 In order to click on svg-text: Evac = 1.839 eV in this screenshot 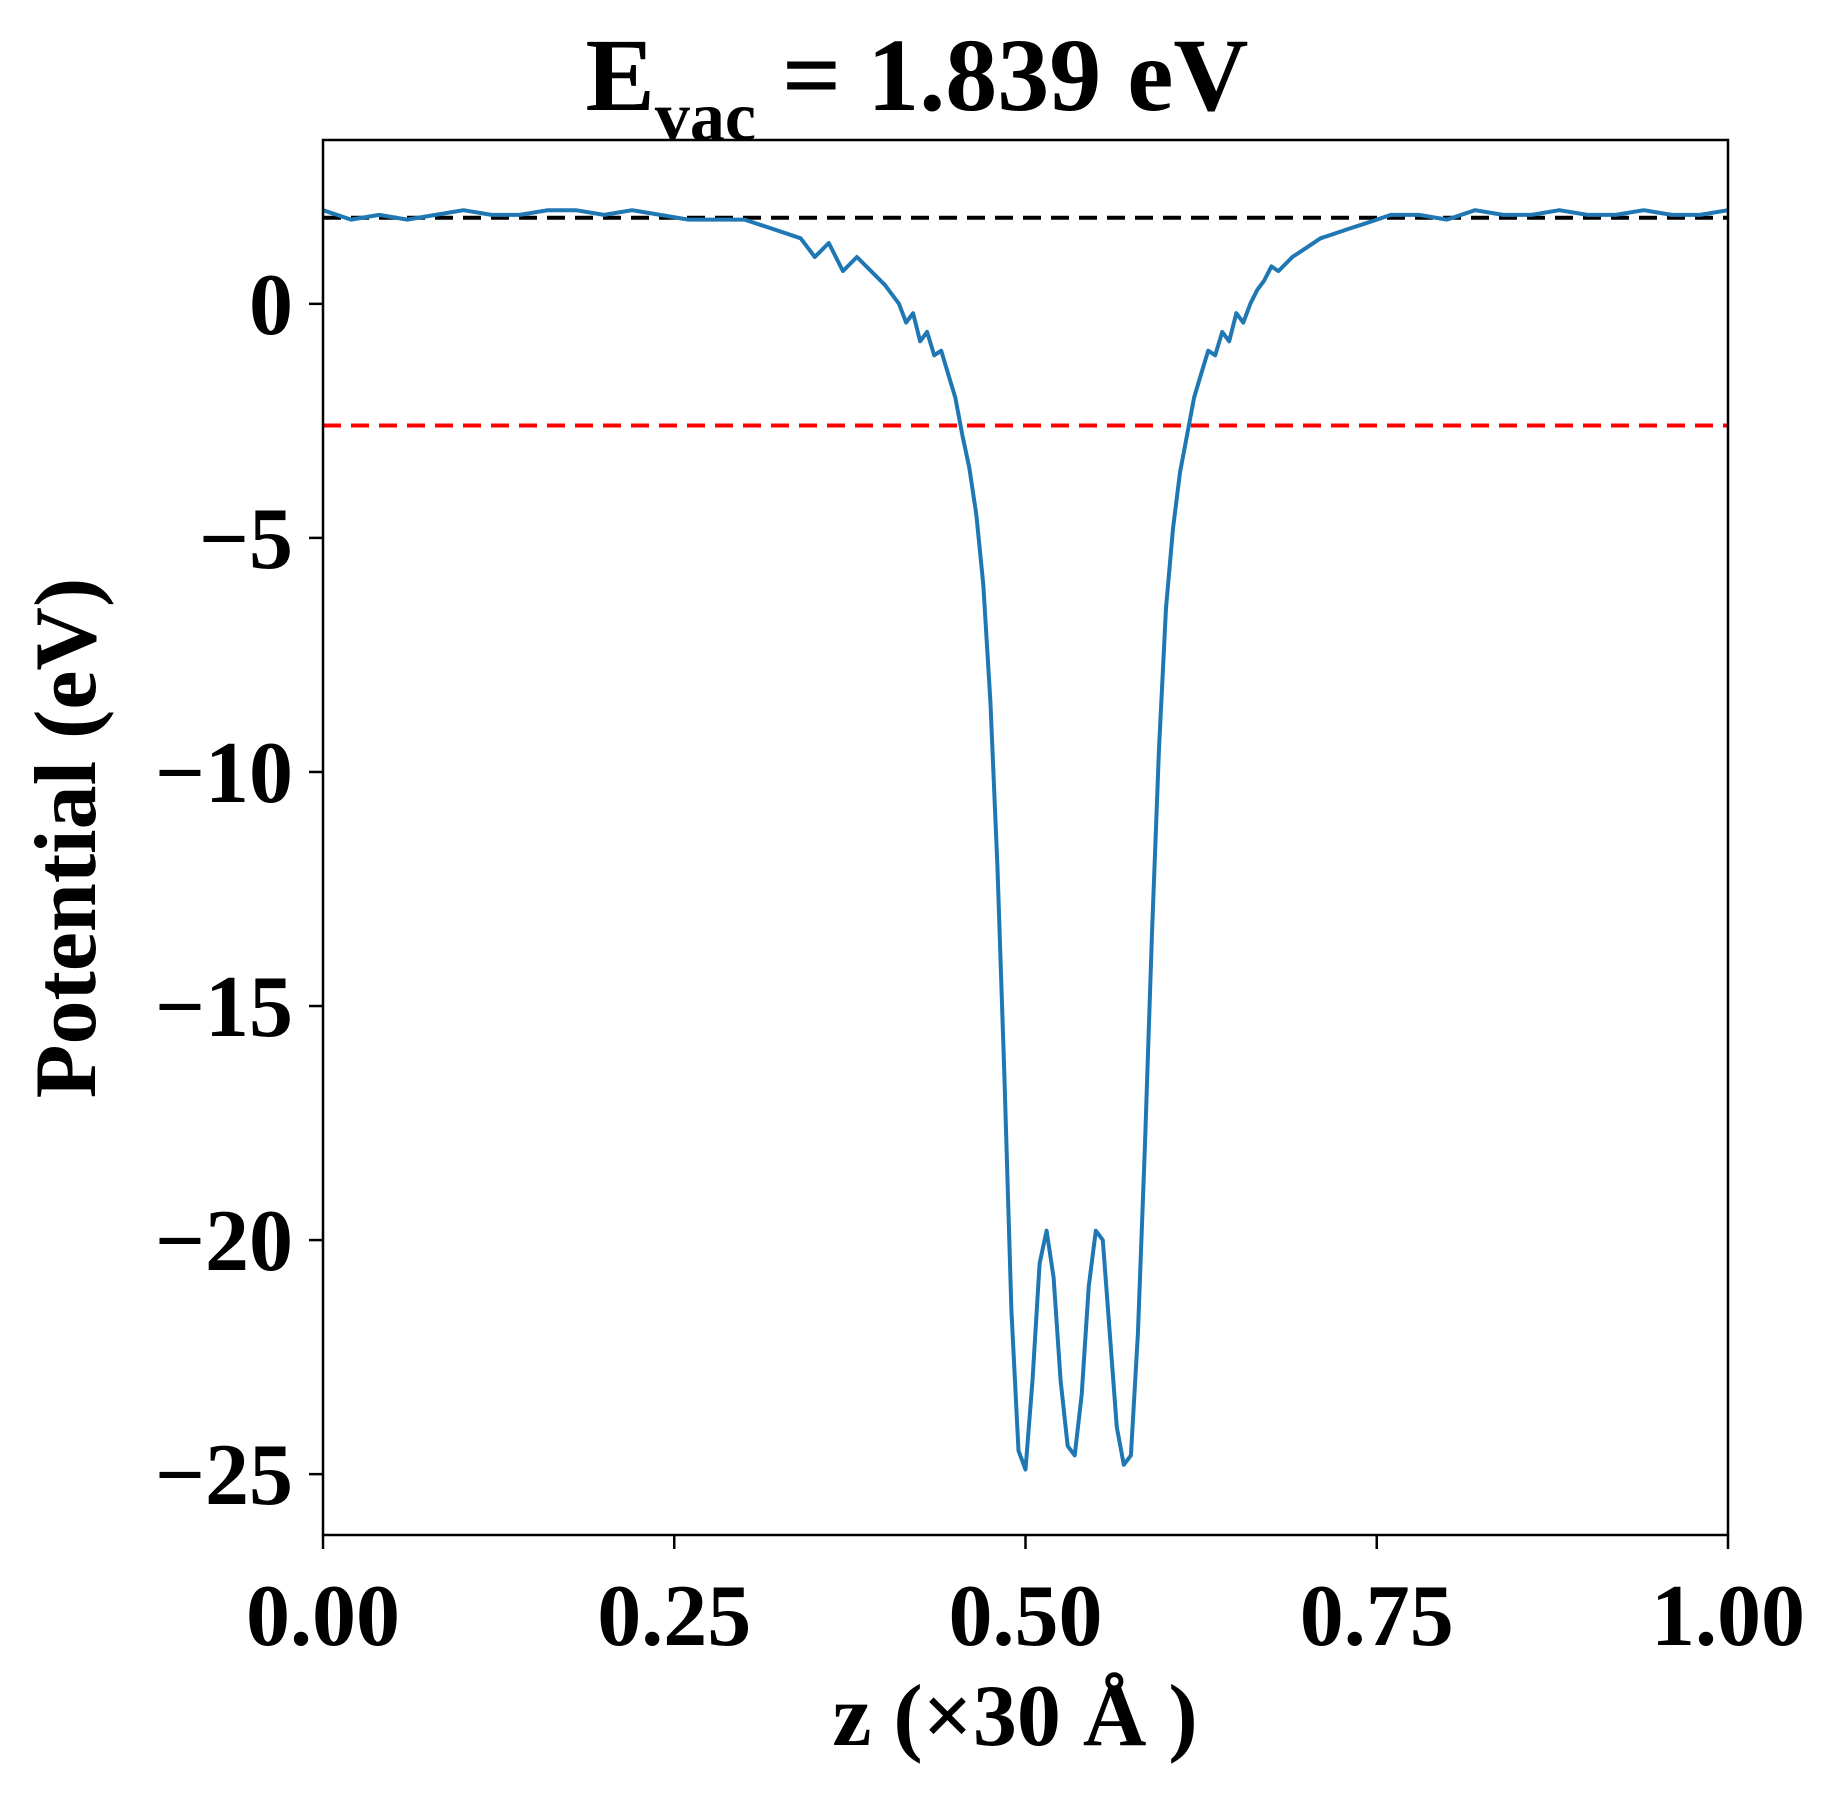, I will do `click(917, 87)`.